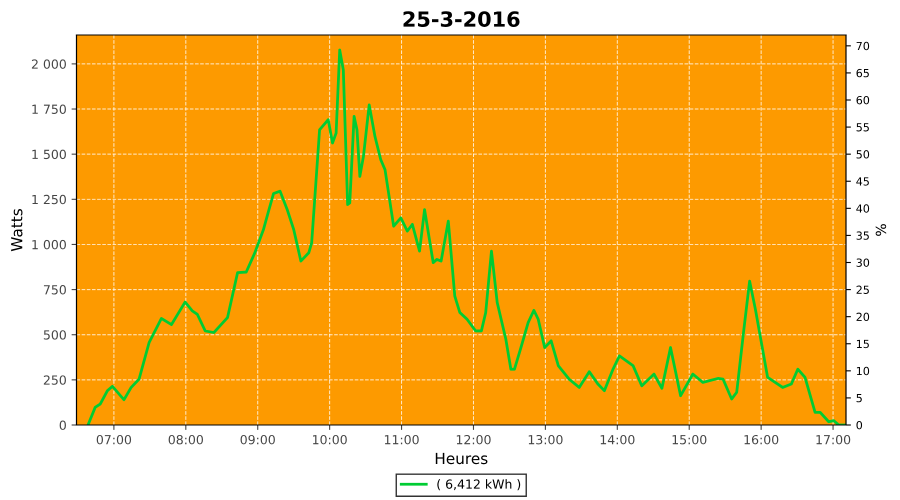  I want to click on x-axis-title: Heures, so click(462, 458).